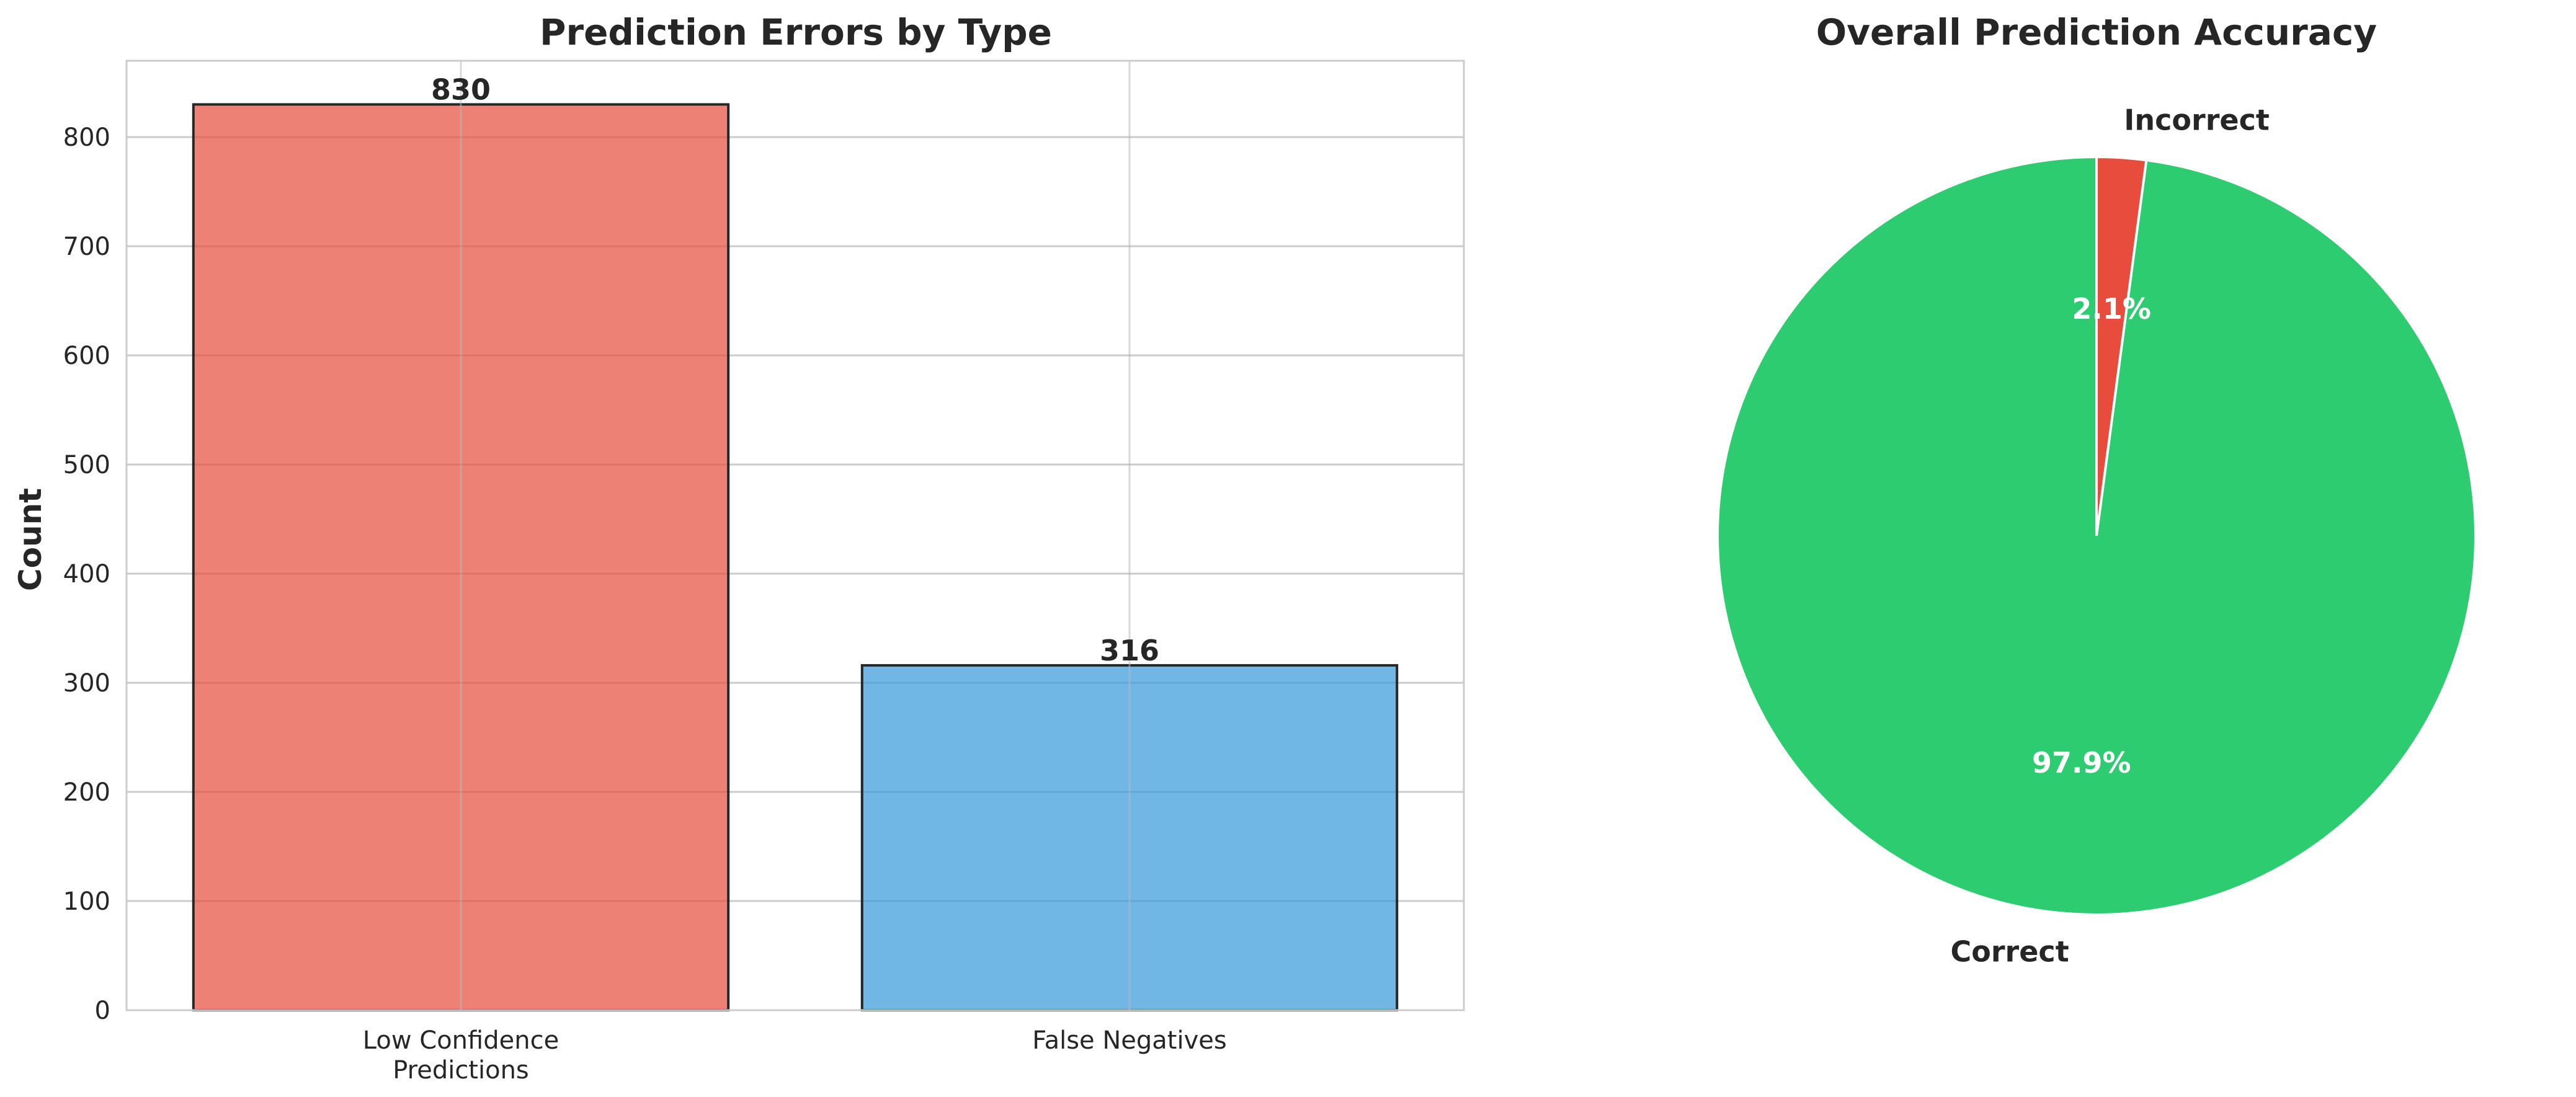 The height and width of the screenshot is (1097, 2576). I want to click on y-tick-label: 700, so click(86, 247).